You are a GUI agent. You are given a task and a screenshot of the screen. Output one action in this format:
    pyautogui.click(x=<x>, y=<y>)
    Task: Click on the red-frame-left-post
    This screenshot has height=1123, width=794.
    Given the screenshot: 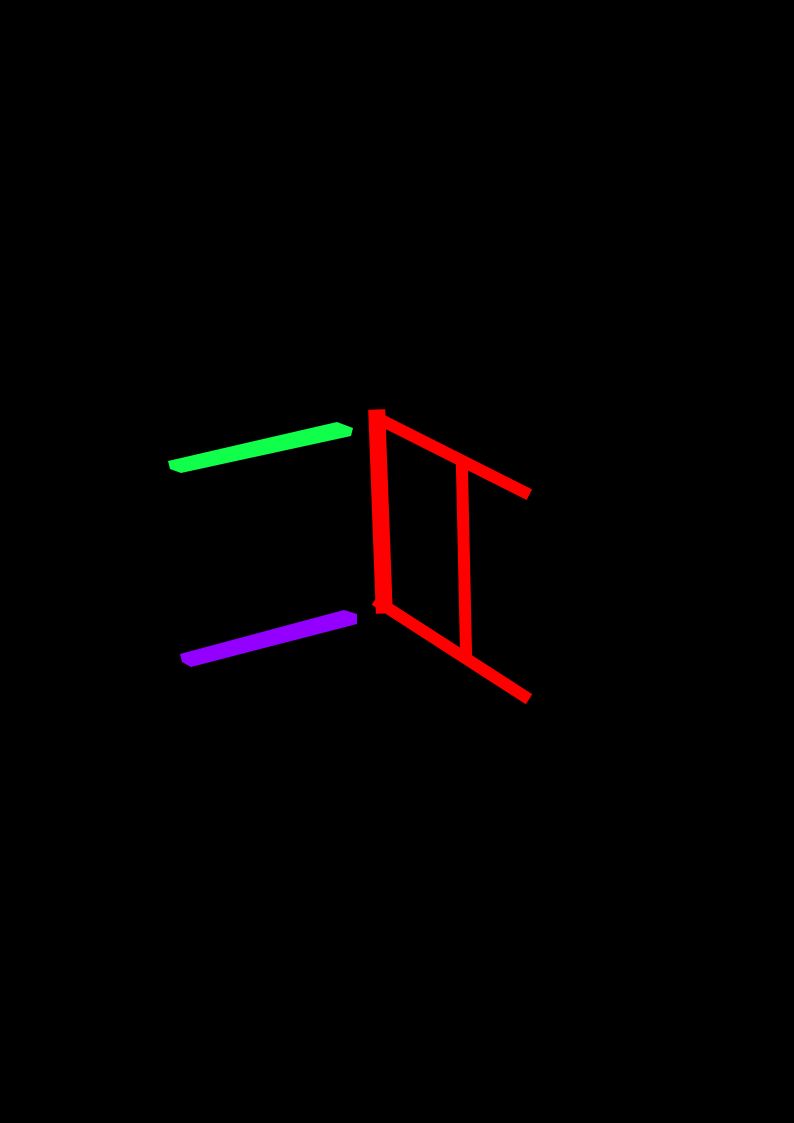 What is the action you would take?
    pyautogui.click(x=380, y=511)
    